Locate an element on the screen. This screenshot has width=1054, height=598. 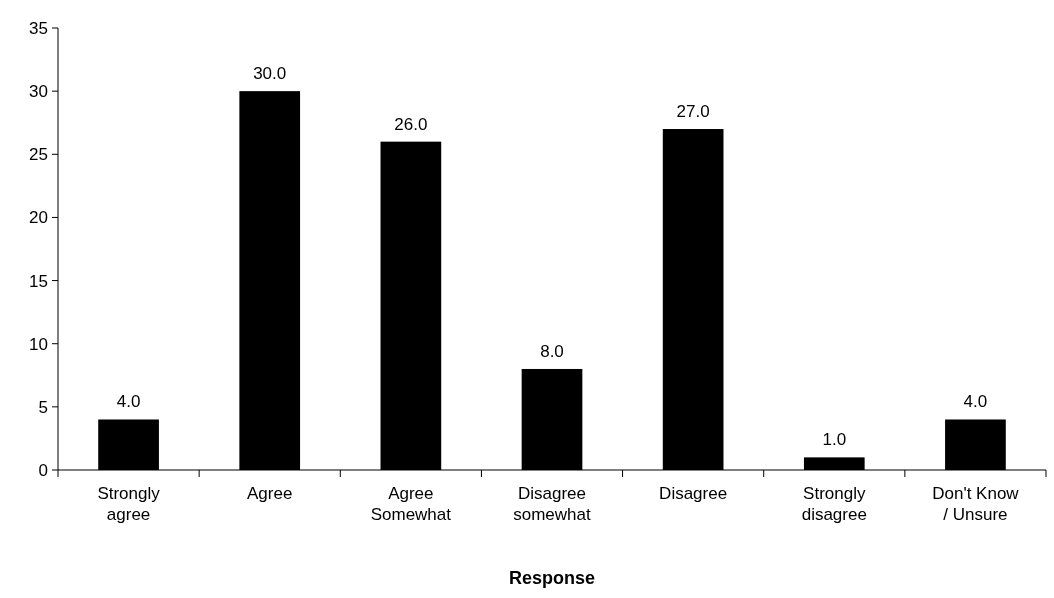
y-tick-label: 0 is located at coordinates (43, 470).